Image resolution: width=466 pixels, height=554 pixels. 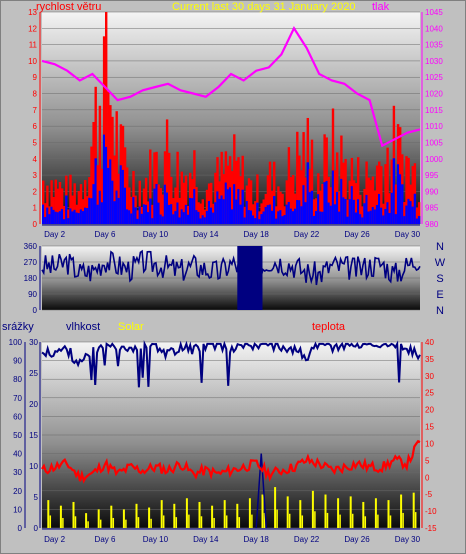 What do you see at coordinates (231, 461) in the screenshot?
I see `temperature-line` at bounding box center [231, 461].